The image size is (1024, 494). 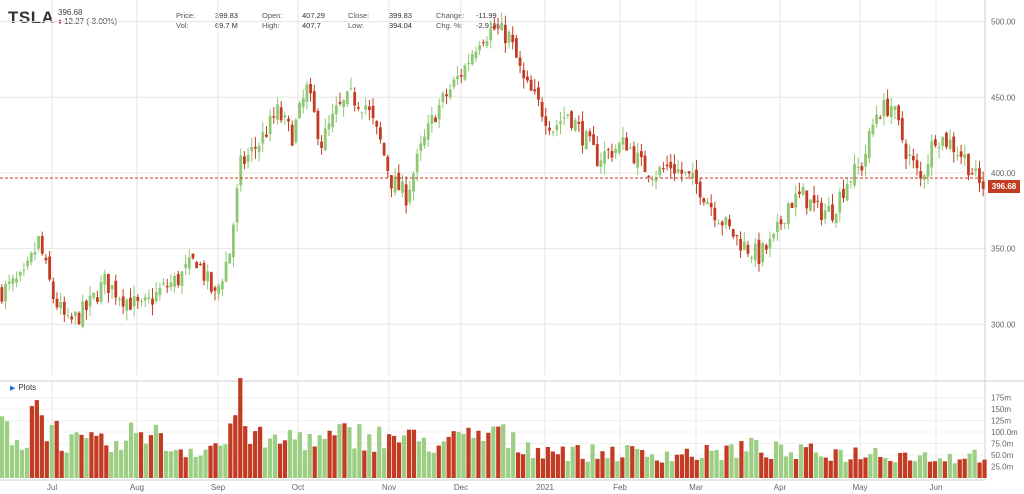 What do you see at coordinates (1004, 186) in the screenshot?
I see `current-price-tag: 396.68` at bounding box center [1004, 186].